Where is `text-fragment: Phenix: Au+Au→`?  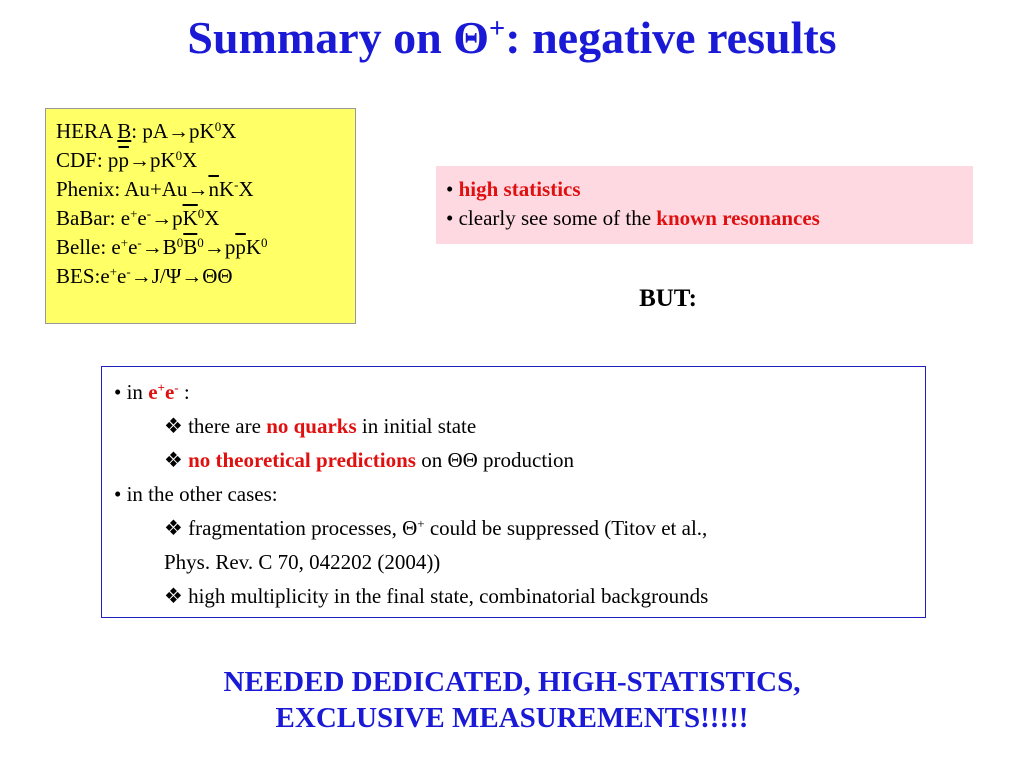 text-fragment: Phenix: Au+Au→ is located at coordinates (132, 189).